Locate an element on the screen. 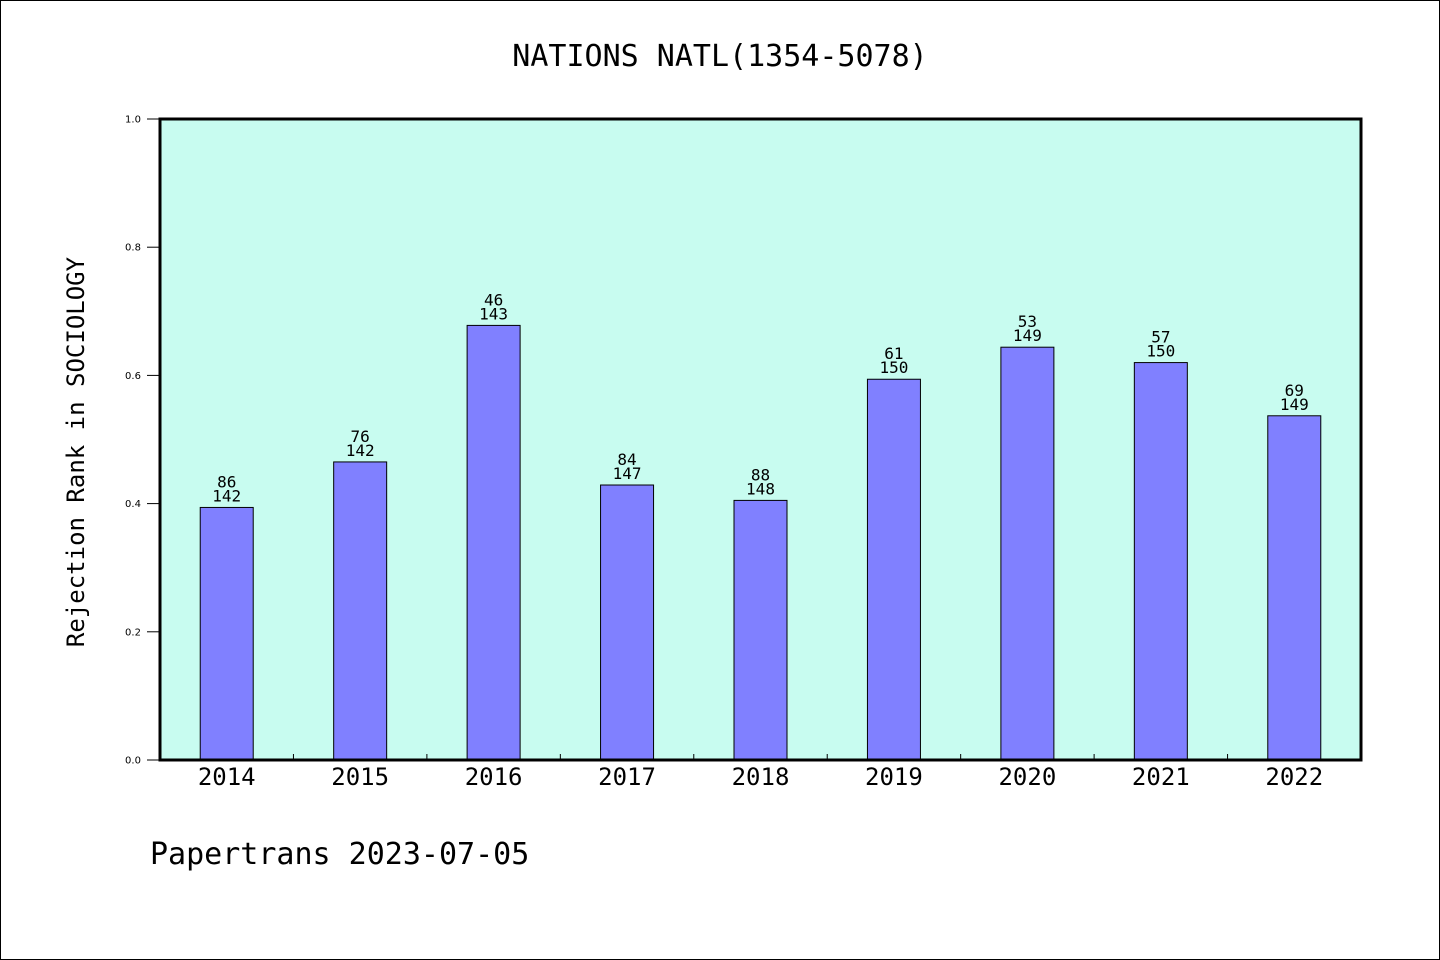 The width and height of the screenshot is (1440, 960). bar-2019 is located at coordinates (893, 569).